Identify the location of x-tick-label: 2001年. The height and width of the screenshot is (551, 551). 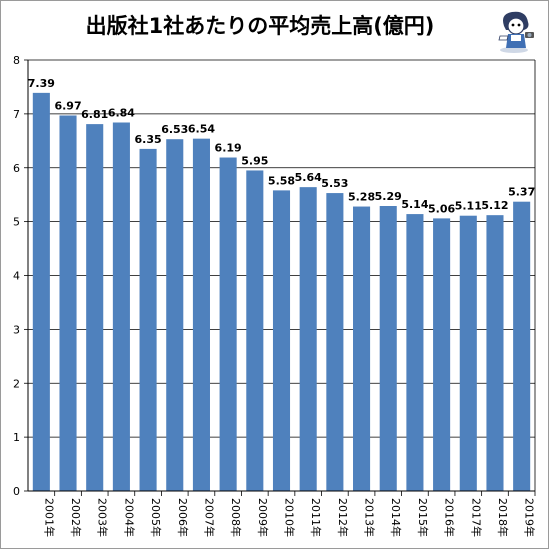
(49, 517).